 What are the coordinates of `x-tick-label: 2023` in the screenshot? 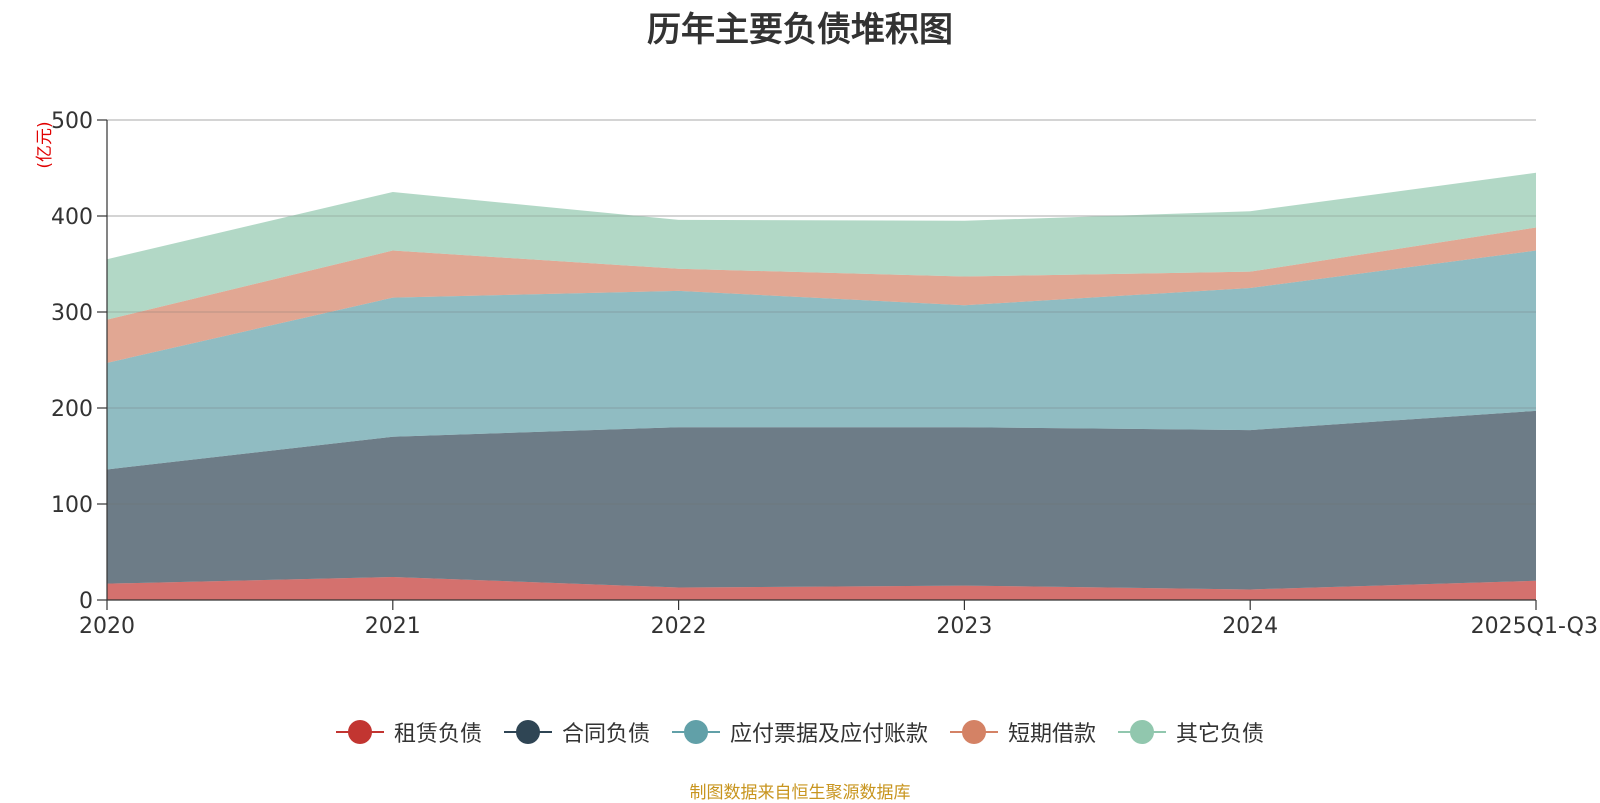 It's located at (964, 626).